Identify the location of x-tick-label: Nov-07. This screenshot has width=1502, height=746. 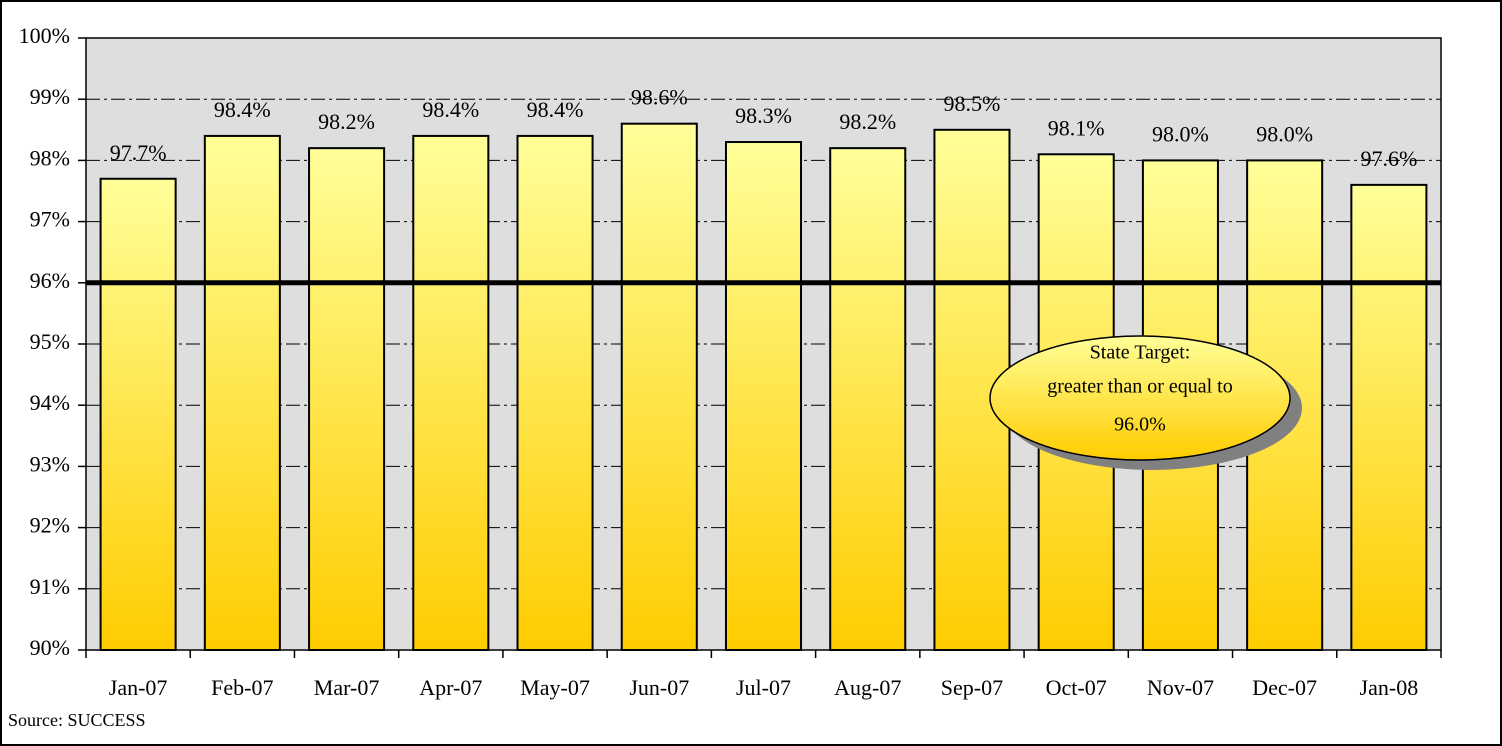
(1180, 687).